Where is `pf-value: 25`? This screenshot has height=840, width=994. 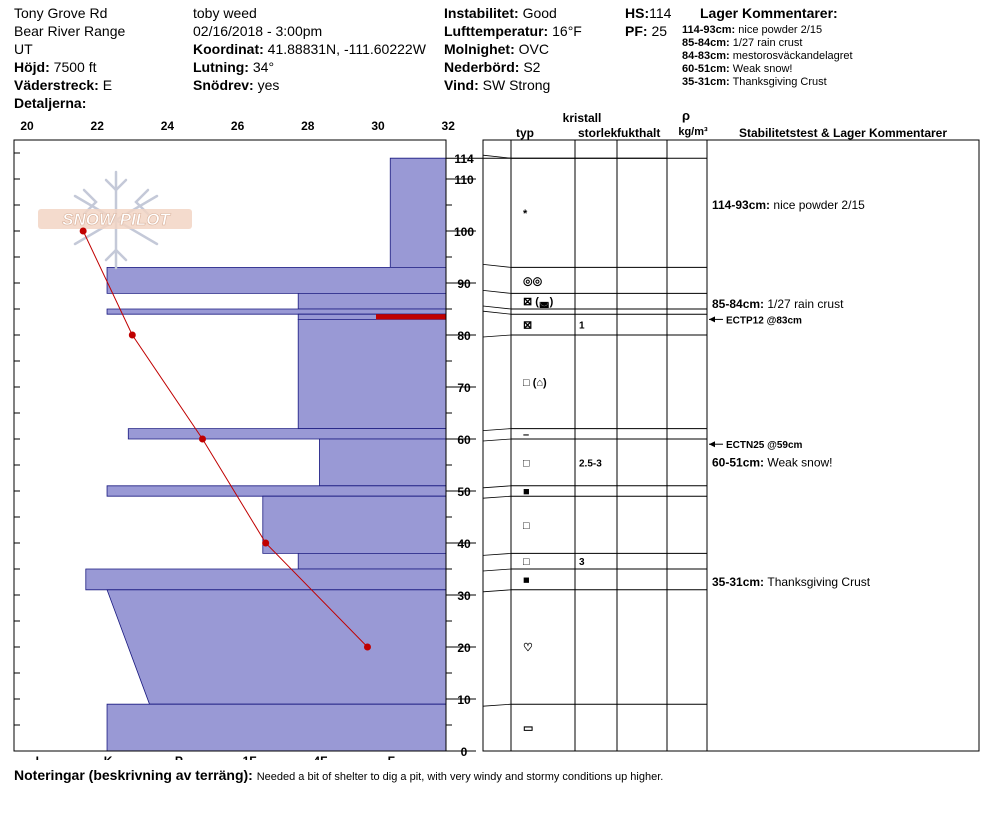
pf-value: 25 is located at coordinates (659, 31).